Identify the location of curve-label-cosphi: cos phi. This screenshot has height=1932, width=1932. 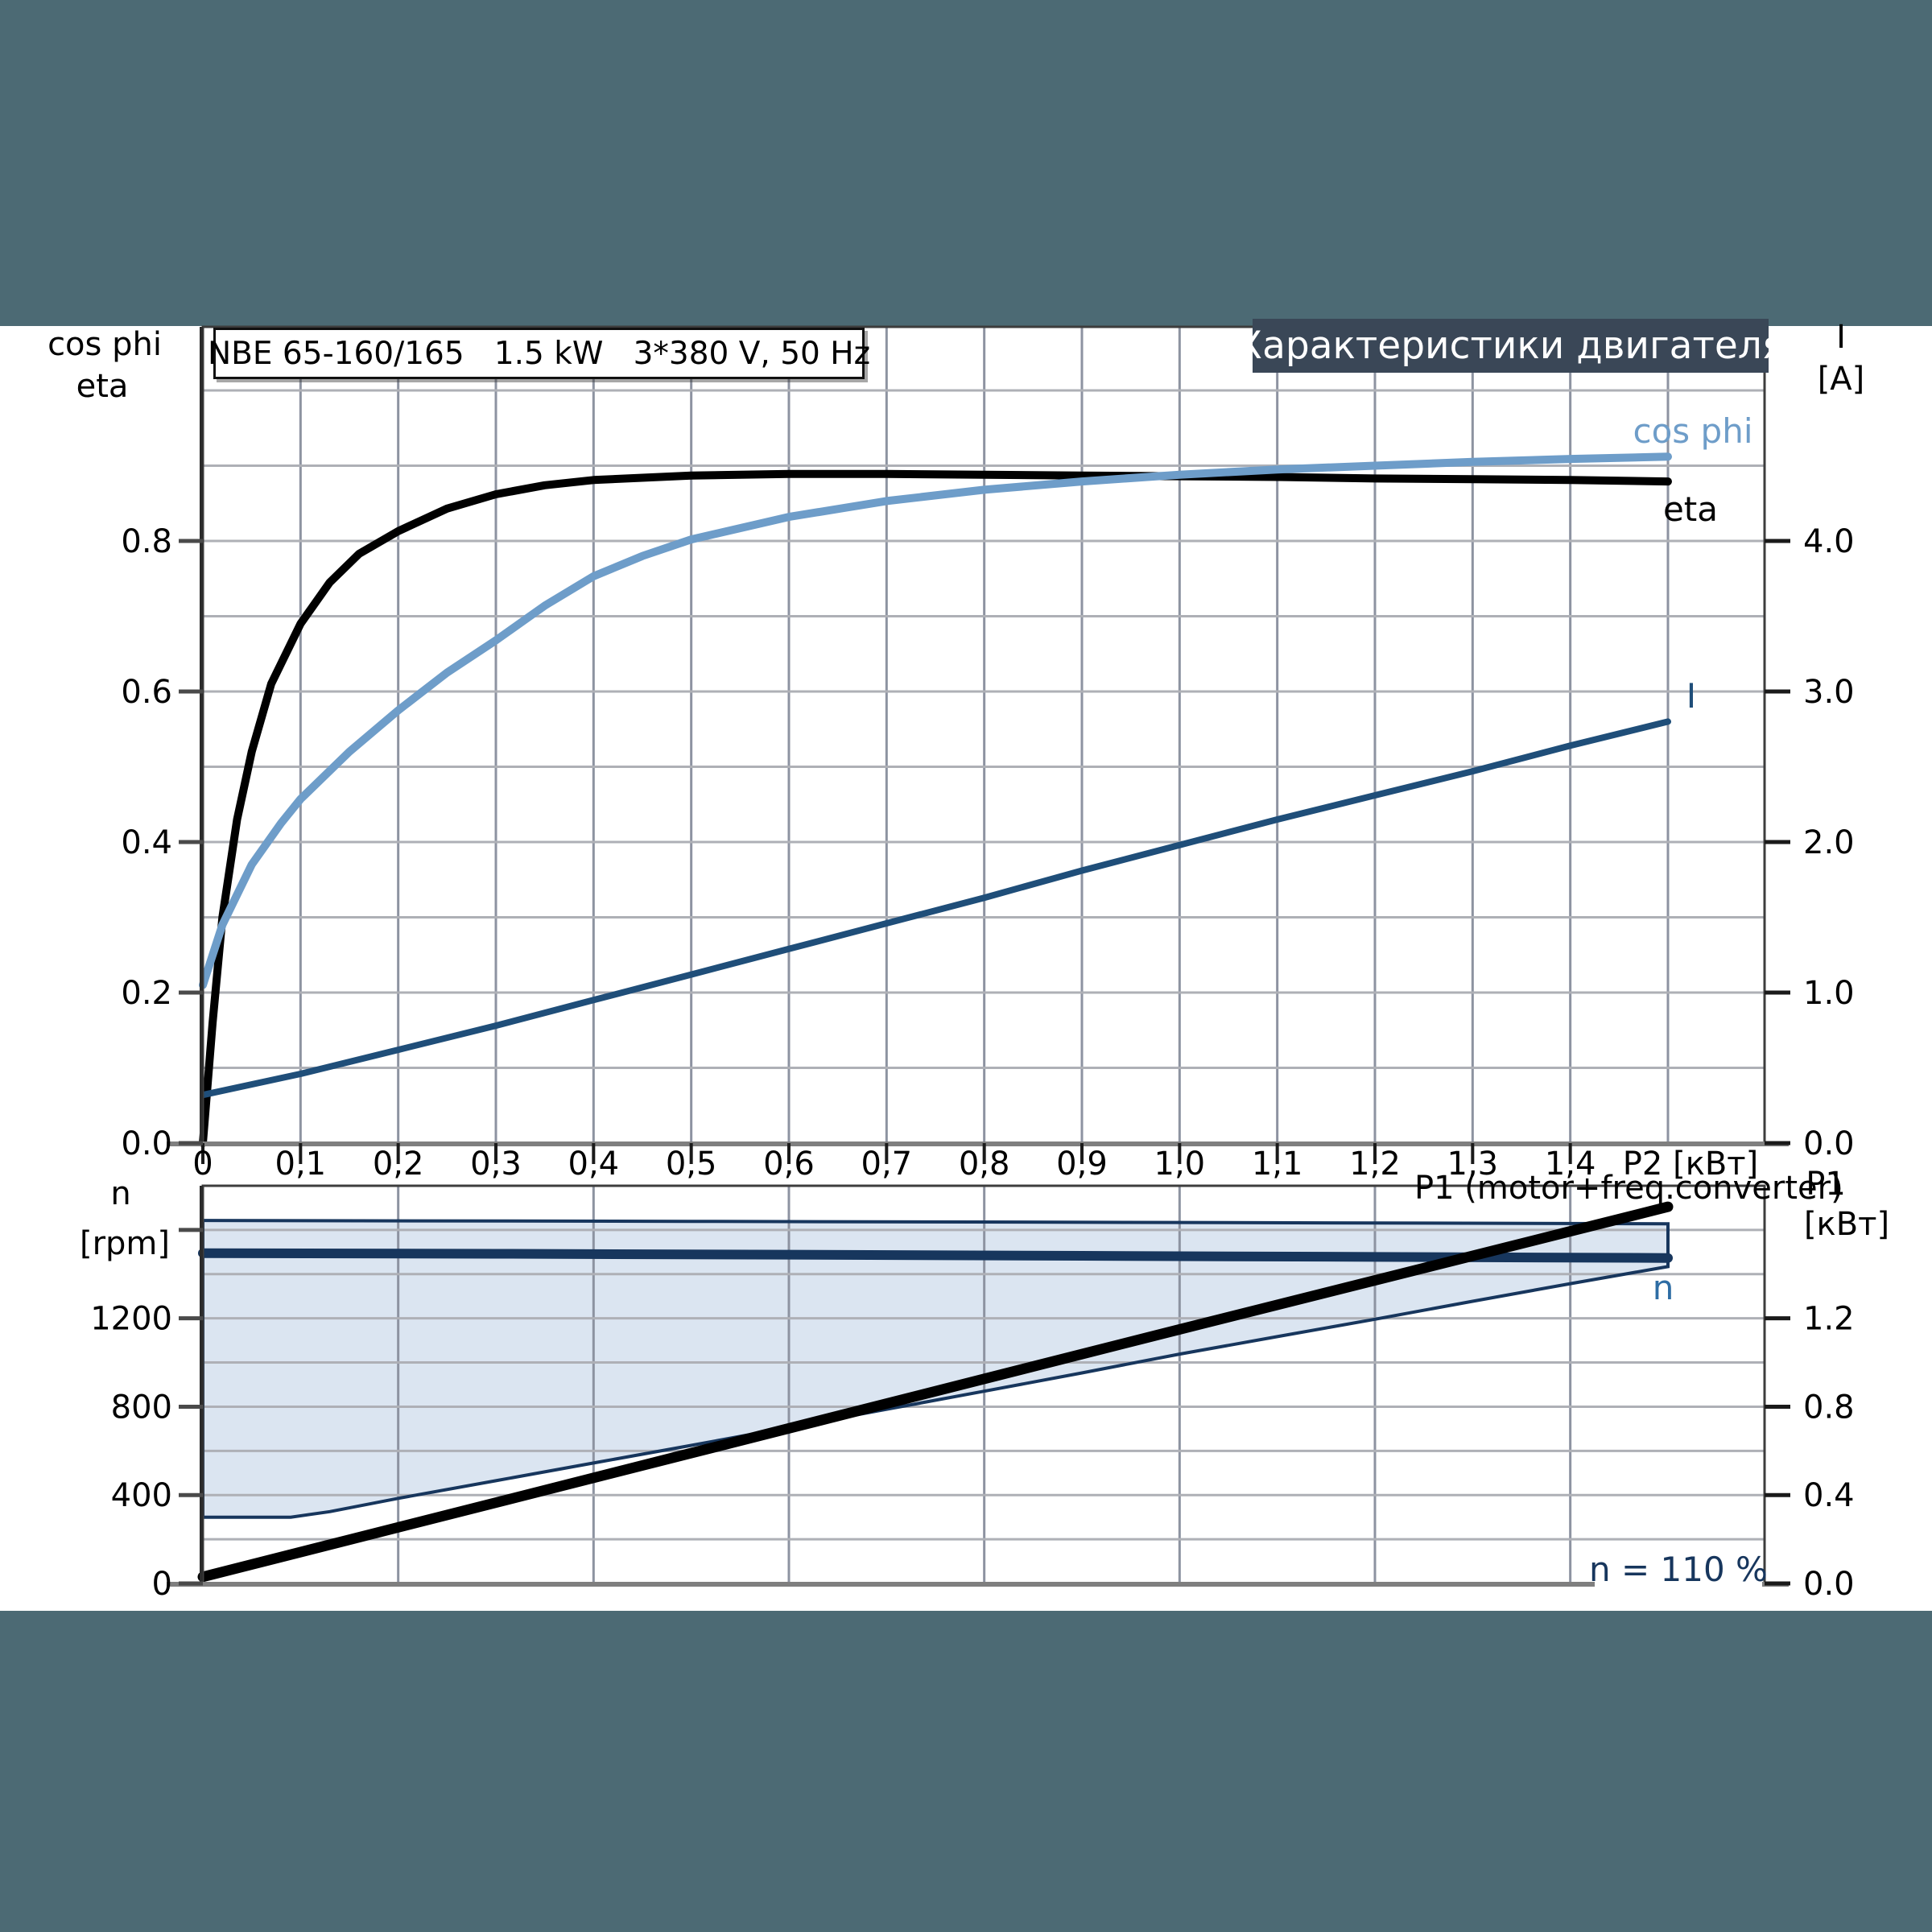
(1693, 431).